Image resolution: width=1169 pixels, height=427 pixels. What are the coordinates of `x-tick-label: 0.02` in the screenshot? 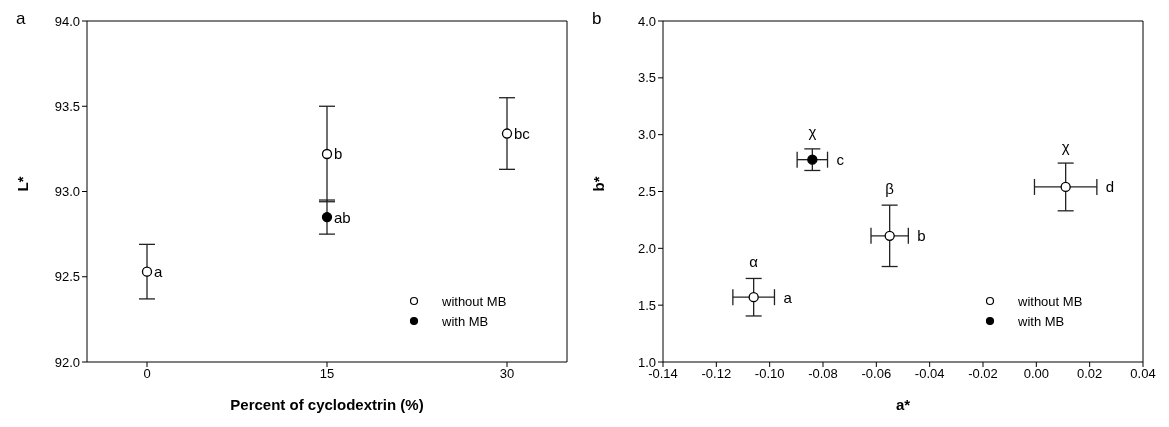 It's located at (1090, 374).